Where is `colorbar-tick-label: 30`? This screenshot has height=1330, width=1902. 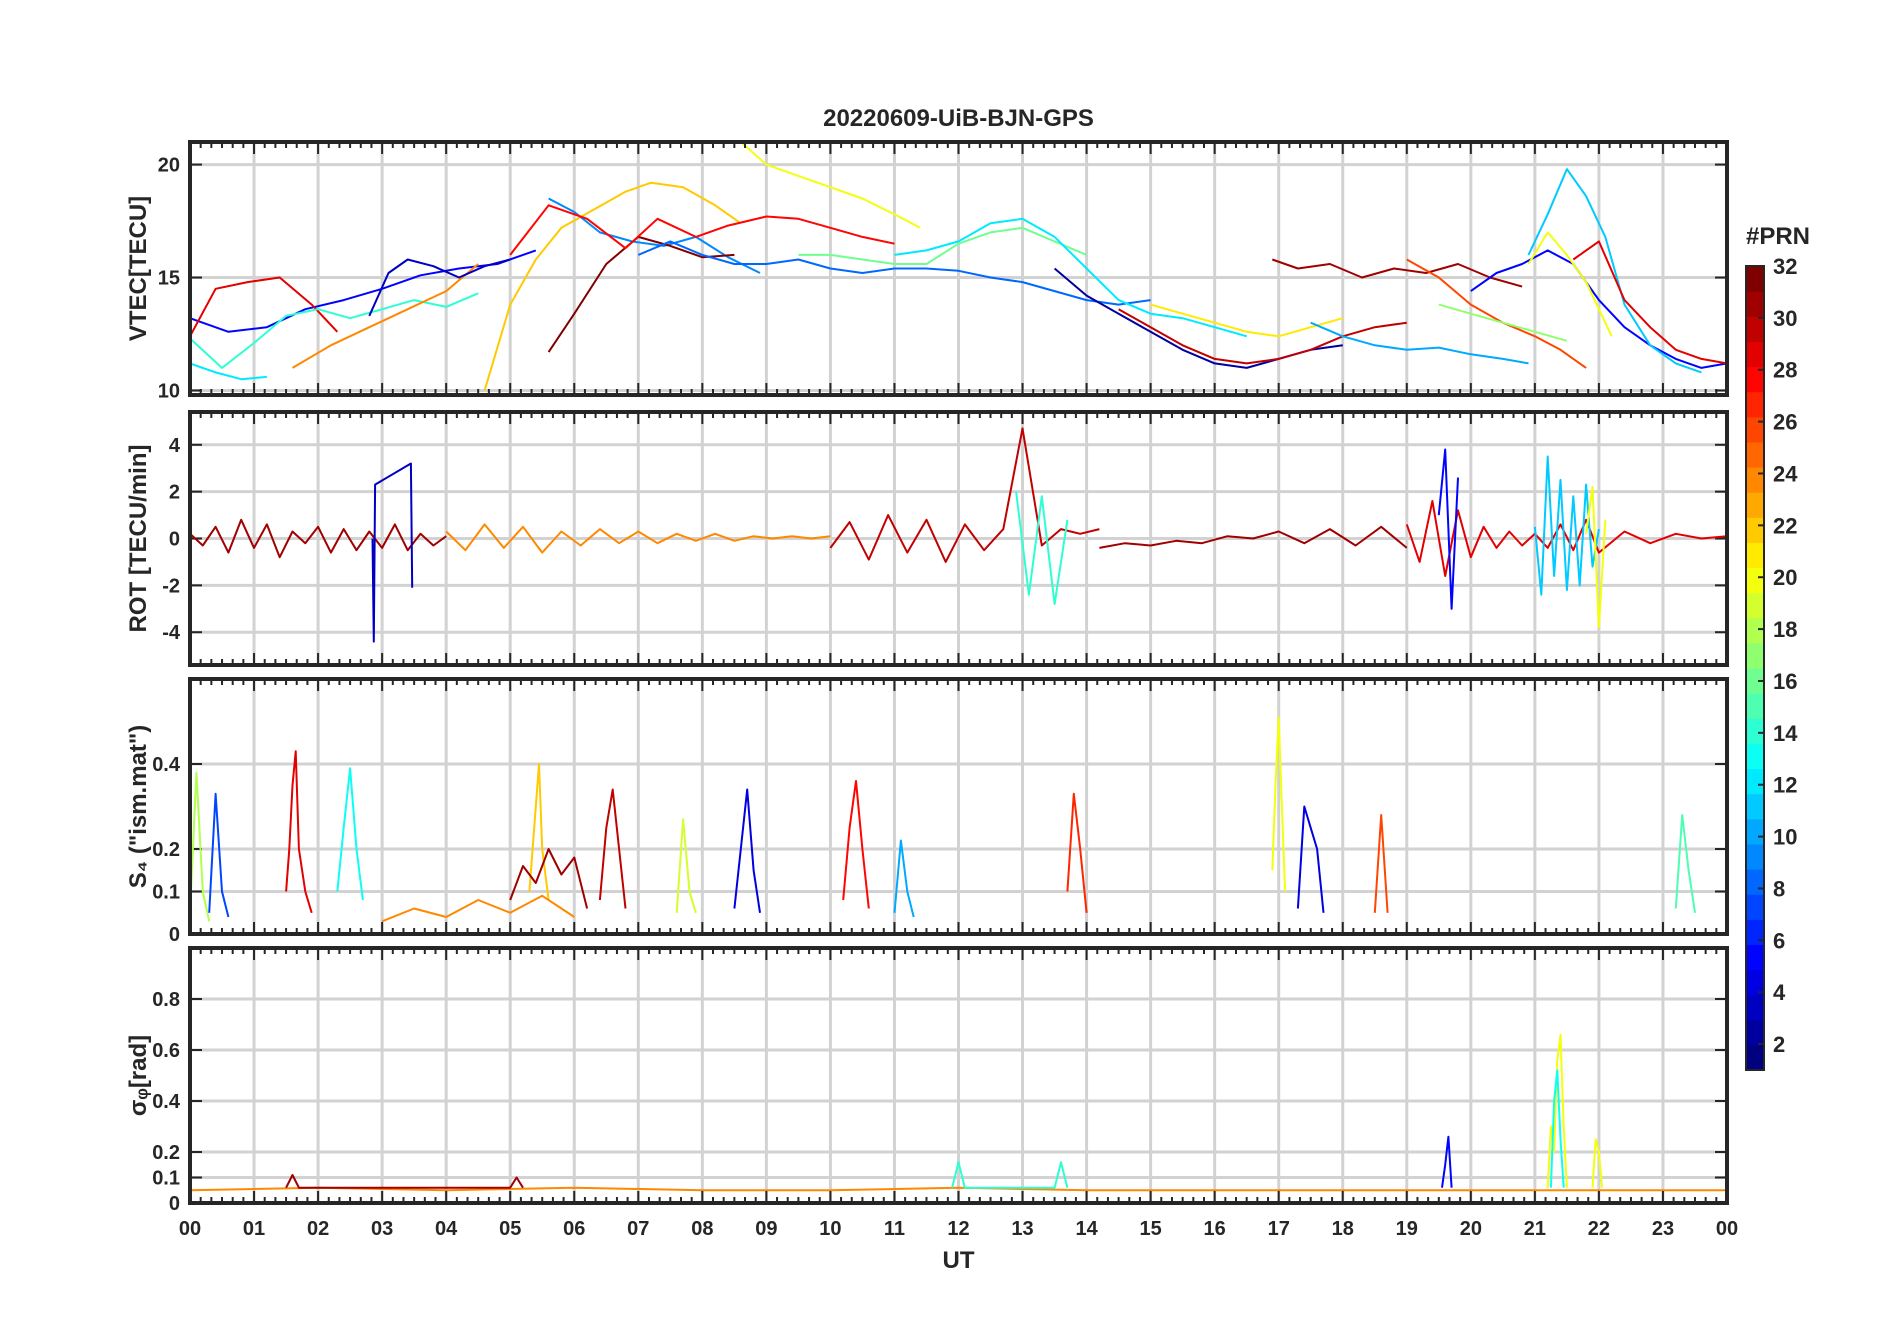 colorbar-tick-label: 30 is located at coordinates (1785, 318).